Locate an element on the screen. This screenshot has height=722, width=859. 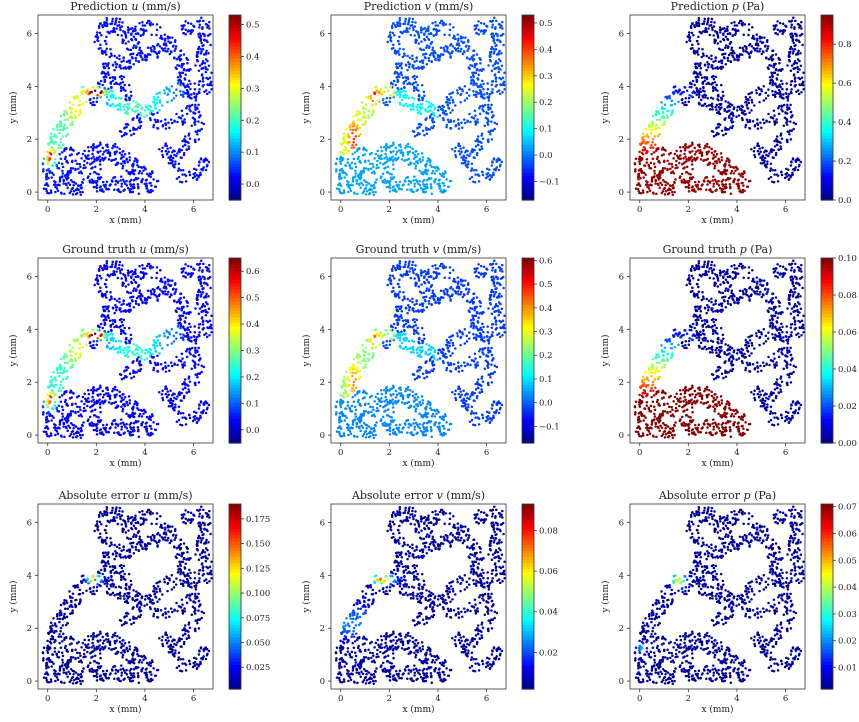
colorbar-tick-label: 0.3 is located at coordinates (546, 77).